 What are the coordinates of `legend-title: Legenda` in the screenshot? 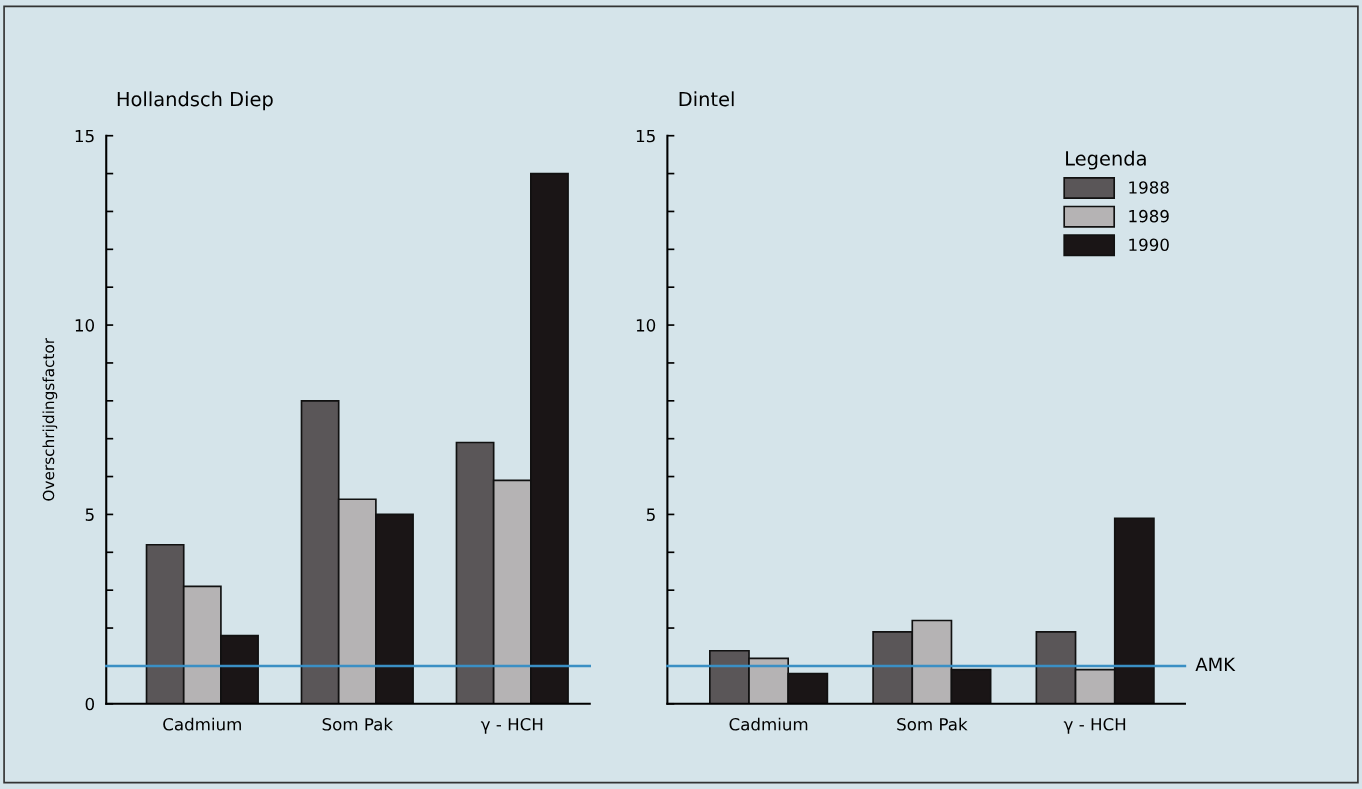 It's located at (1106, 160).